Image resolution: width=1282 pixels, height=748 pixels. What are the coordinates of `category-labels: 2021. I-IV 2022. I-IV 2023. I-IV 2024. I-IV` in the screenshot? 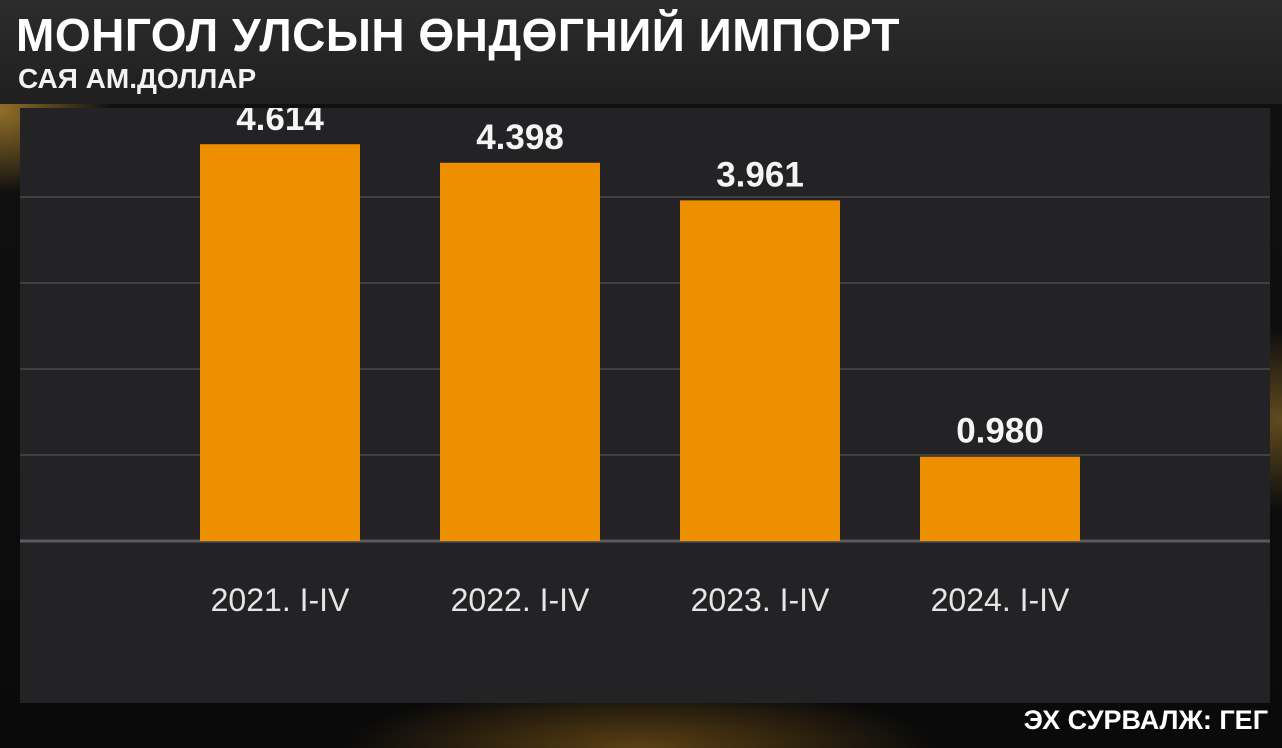 It's located at (640, 600).